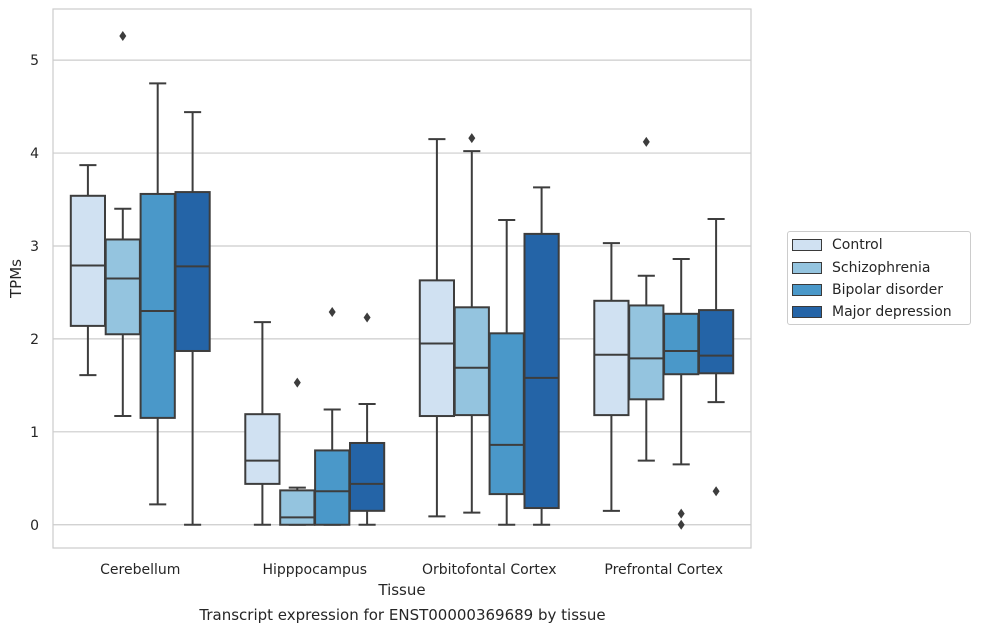 This screenshot has width=983, height=634. Describe the element at coordinates (401, 590) in the screenshot. I see `x-axis-label: Tissue` at that location.